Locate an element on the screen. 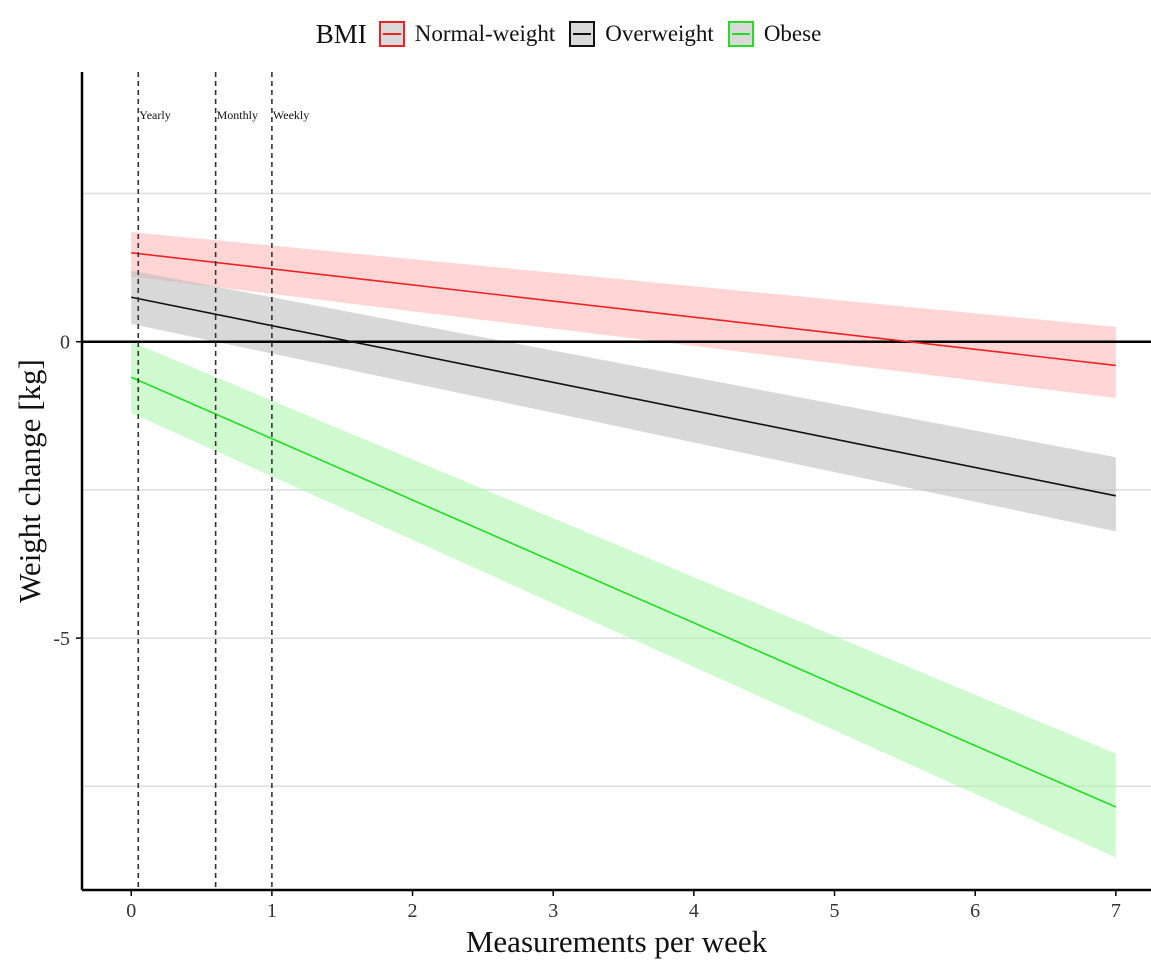 This screenshot has height=963, width=1151. x-tick-label: 0 is located at coordinates (131, 911).